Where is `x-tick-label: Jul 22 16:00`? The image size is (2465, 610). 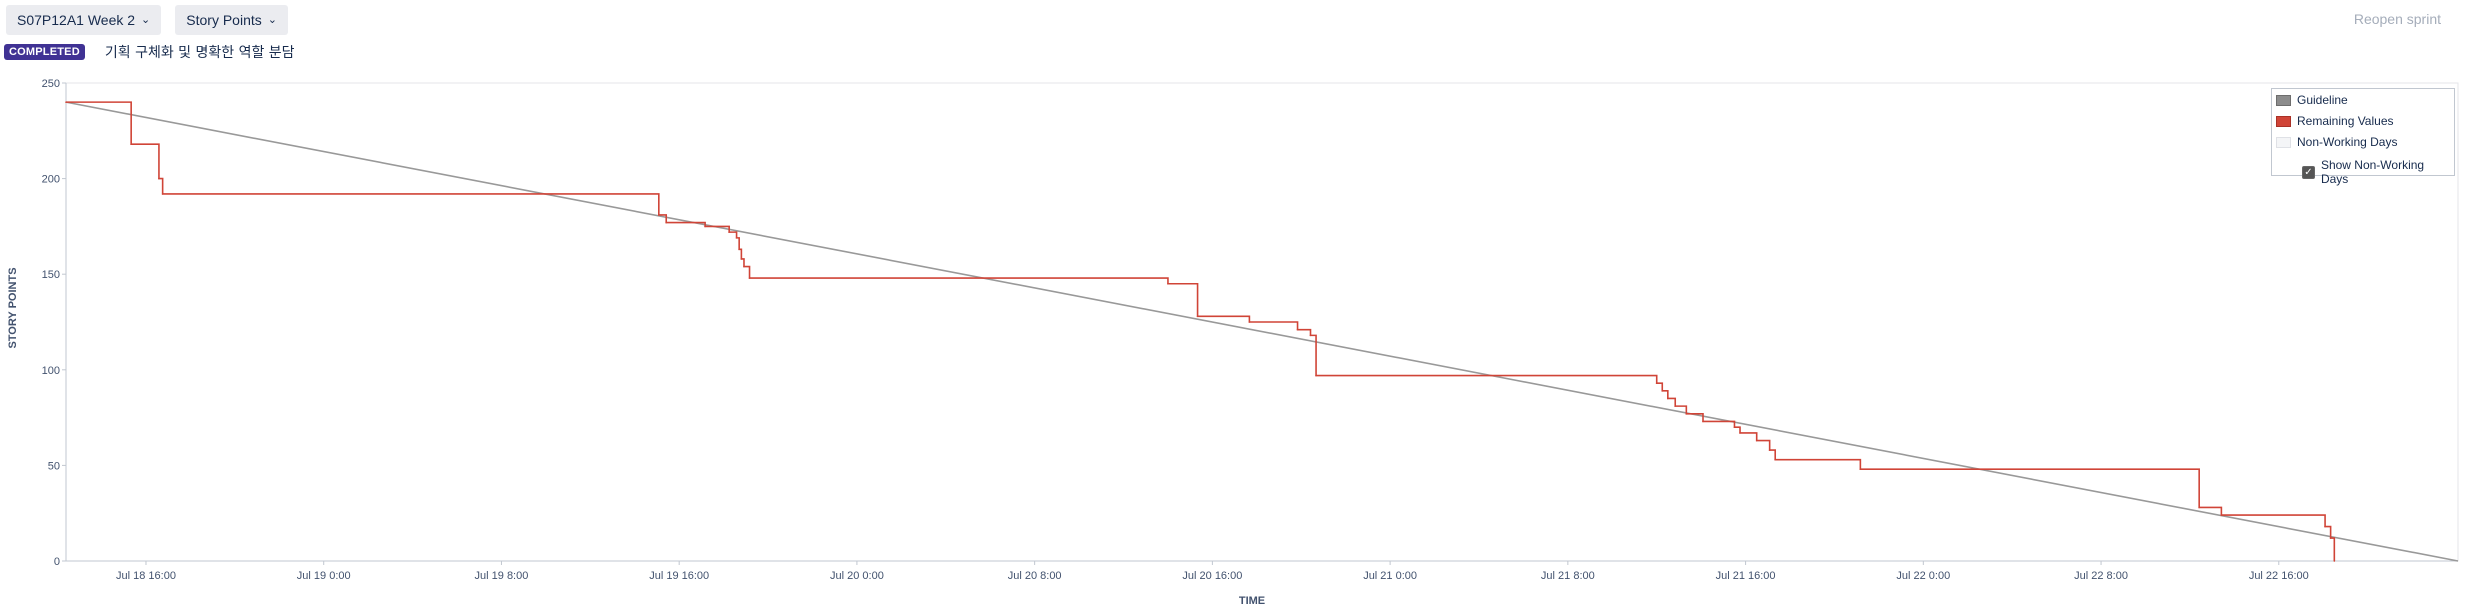
x-tick-label: Jul 22 16:00 is located at coordinates (2279, 576).